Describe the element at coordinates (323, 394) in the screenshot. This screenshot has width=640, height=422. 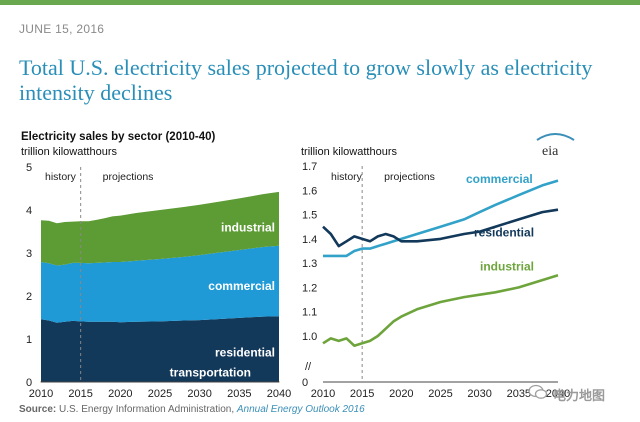
I see `right-x-tick-label: 2010` at that location.